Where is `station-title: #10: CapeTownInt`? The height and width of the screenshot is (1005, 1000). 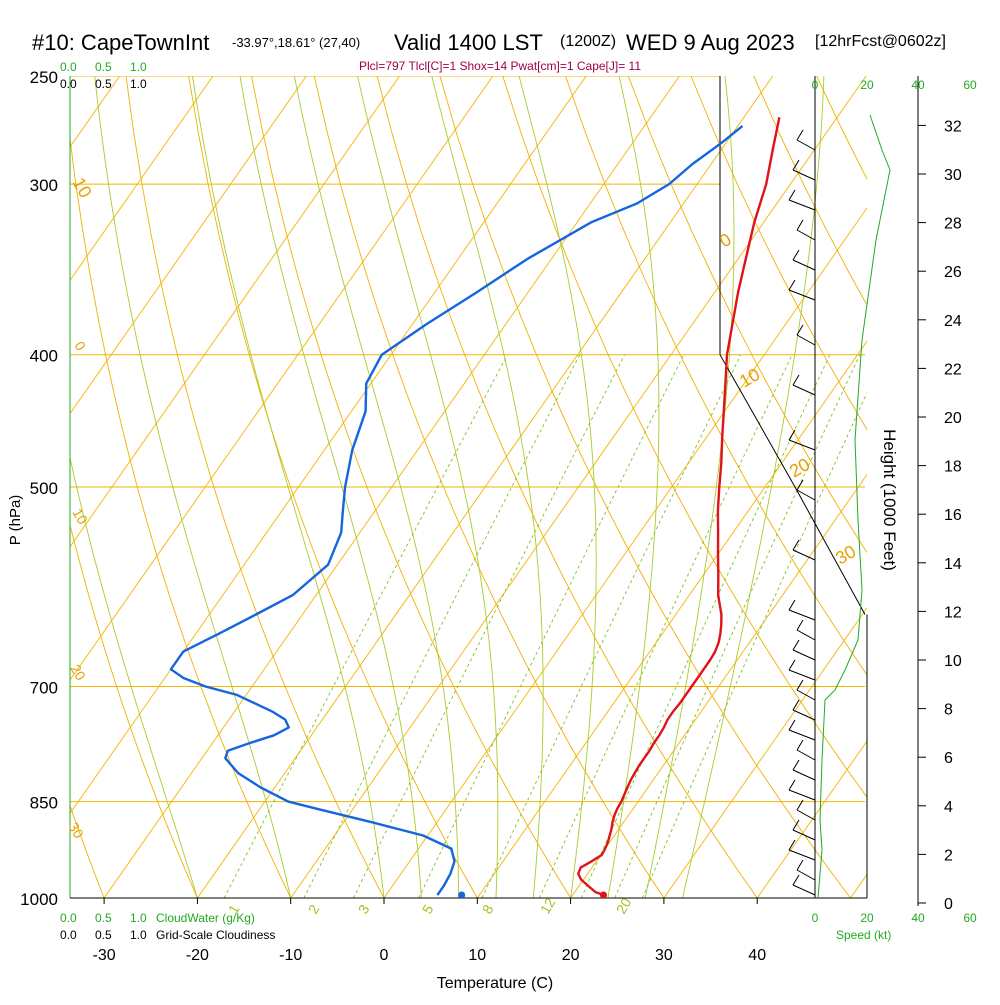
station-title: #10: CapeTownInt is located at coordinates (120, 43).